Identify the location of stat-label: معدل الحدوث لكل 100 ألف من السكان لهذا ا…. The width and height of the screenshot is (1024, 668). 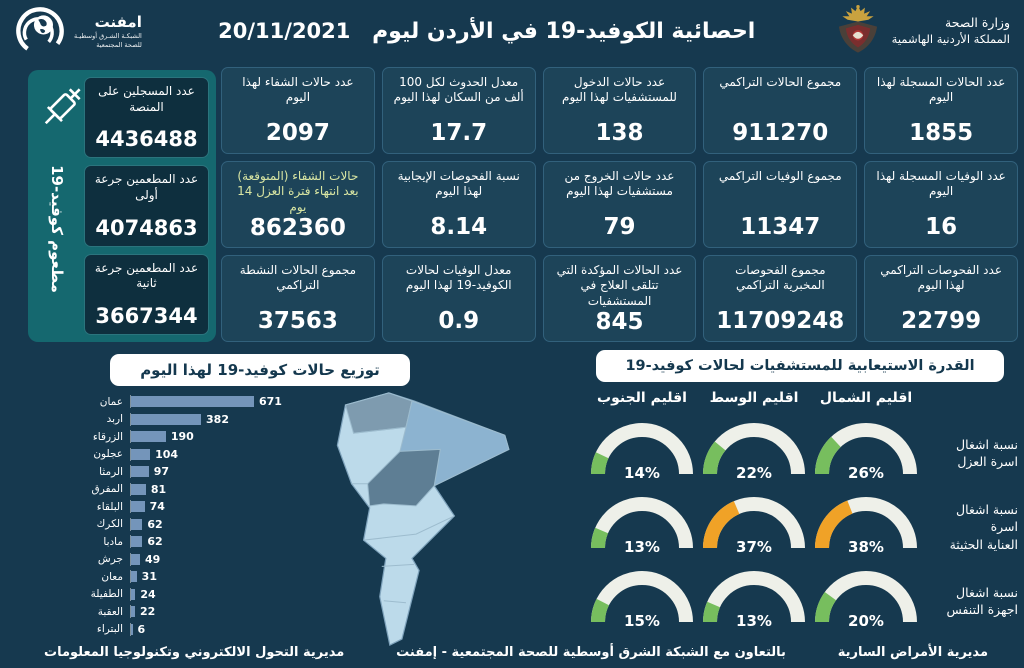
(458, 90).